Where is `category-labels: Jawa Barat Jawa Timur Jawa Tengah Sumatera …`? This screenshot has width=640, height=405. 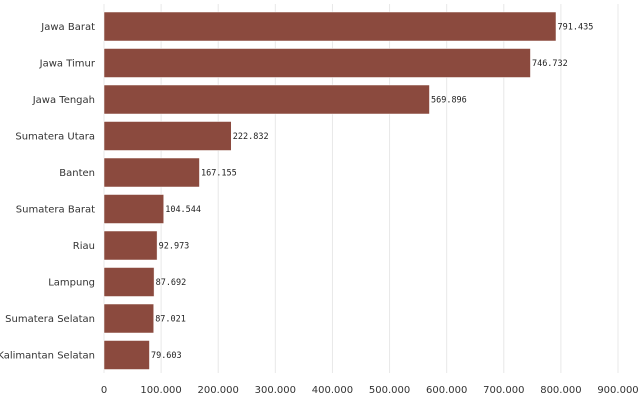 category-labels: Jawa Barat Jawa Timur Jawa Tengah Sumatera … is located at coordinates (48, 192).